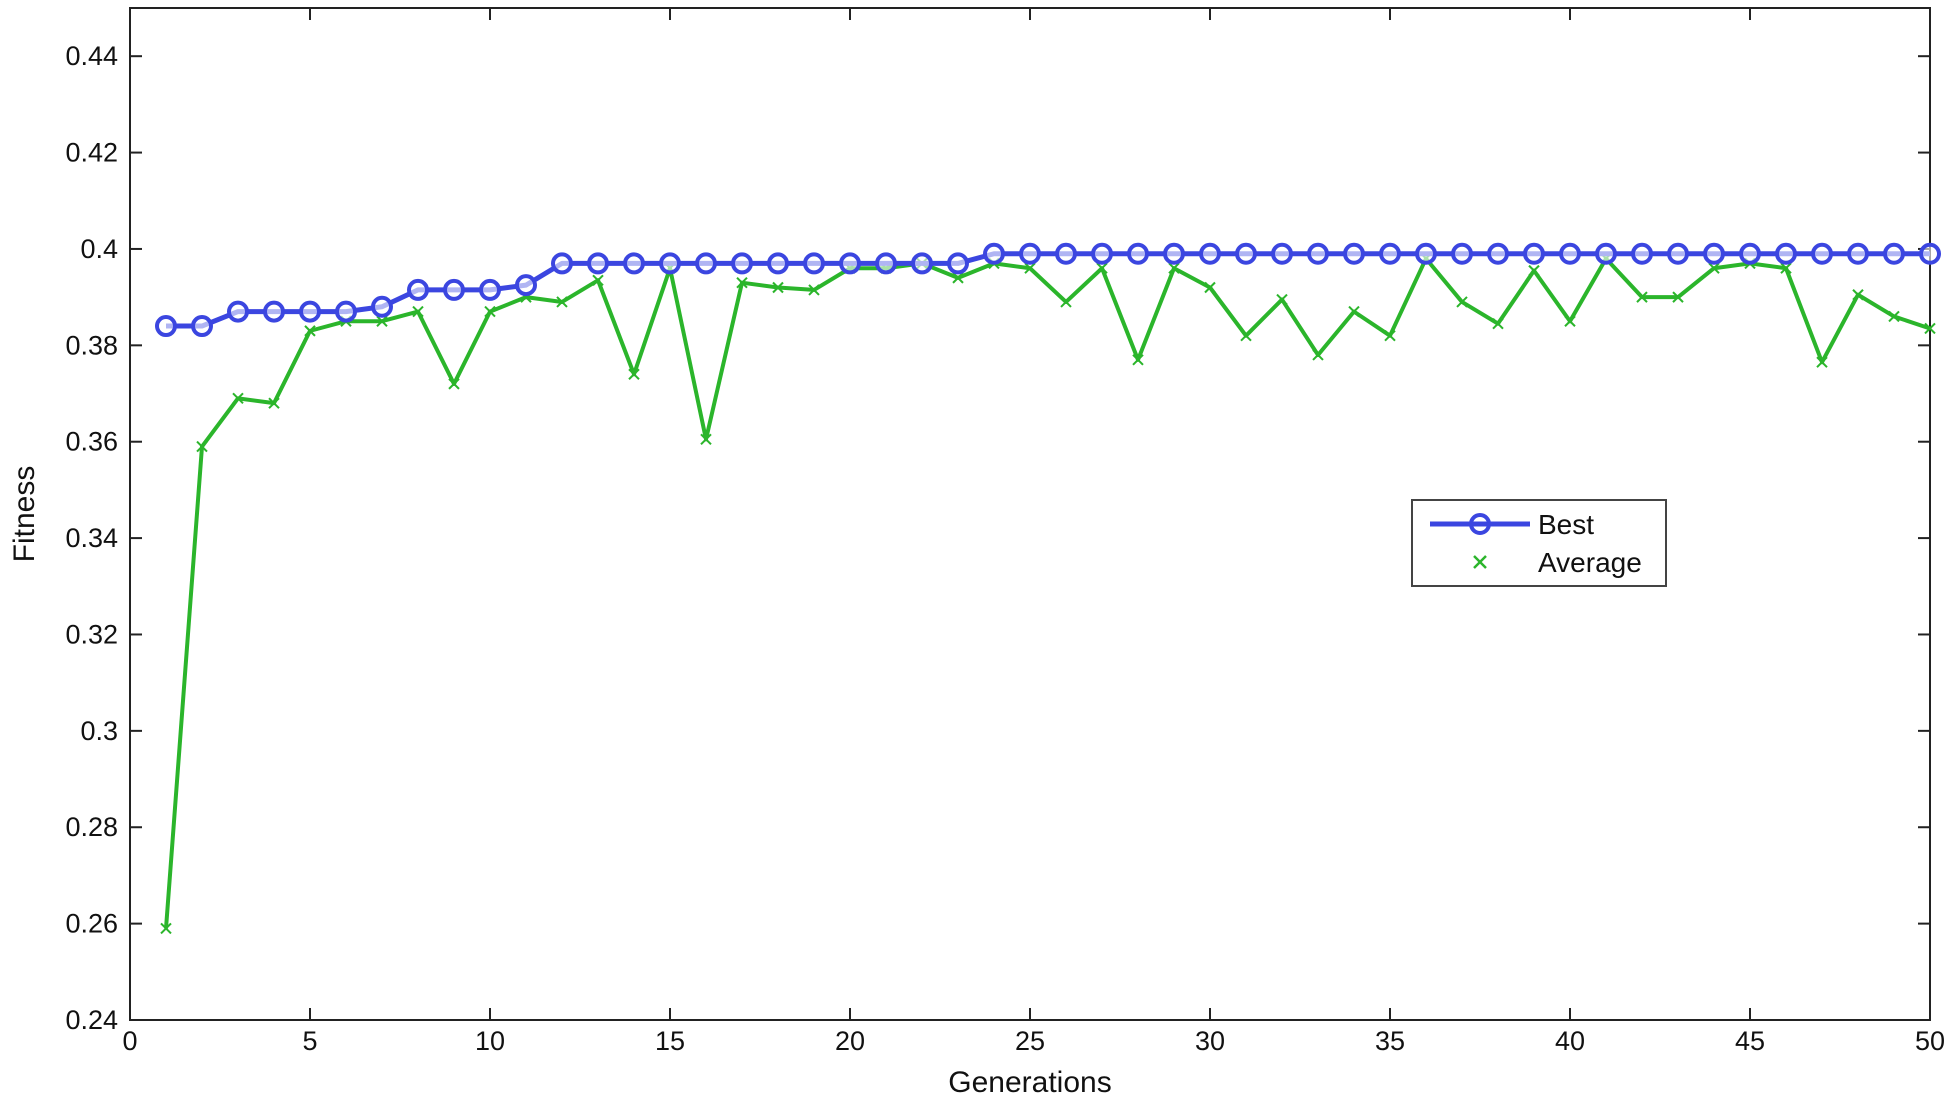 The image size is (1954, 1100). What do you see at coordinates (24, 514) in the screenshot?
I see `y-axis-title: Fitness` at bounding box center [24, 514].